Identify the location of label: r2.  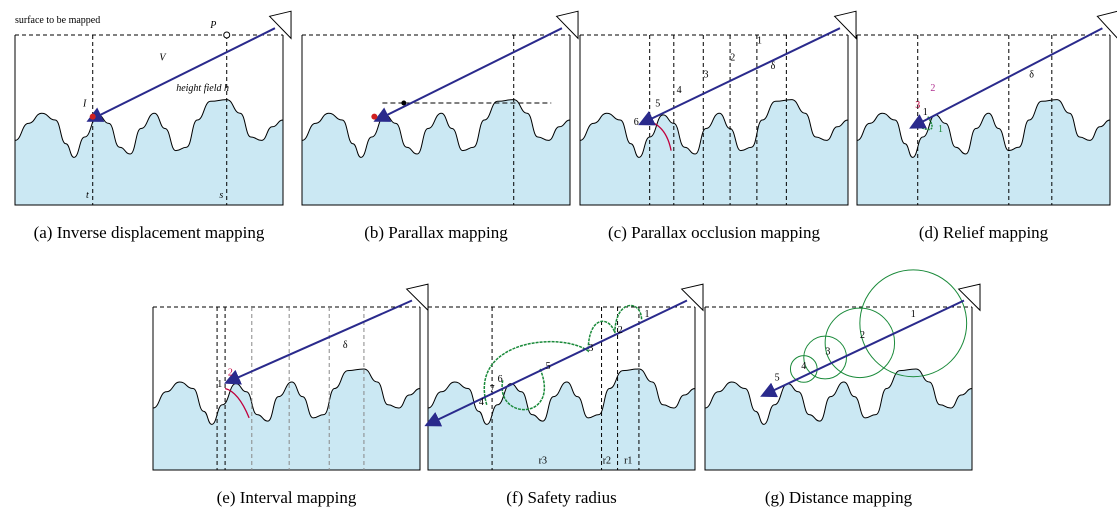
(607, 460).